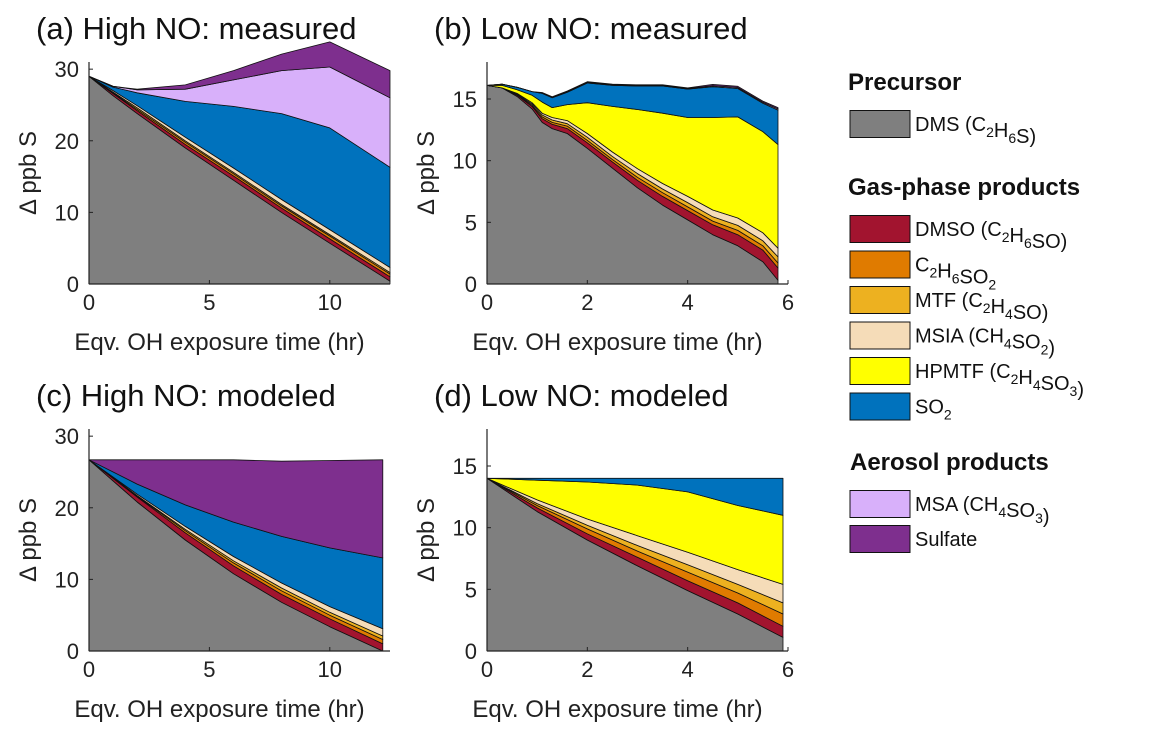  Describe the element at coordinates (465, 528) in the screenshot. I see `y-tick-label-panel-d: 10` at that location.